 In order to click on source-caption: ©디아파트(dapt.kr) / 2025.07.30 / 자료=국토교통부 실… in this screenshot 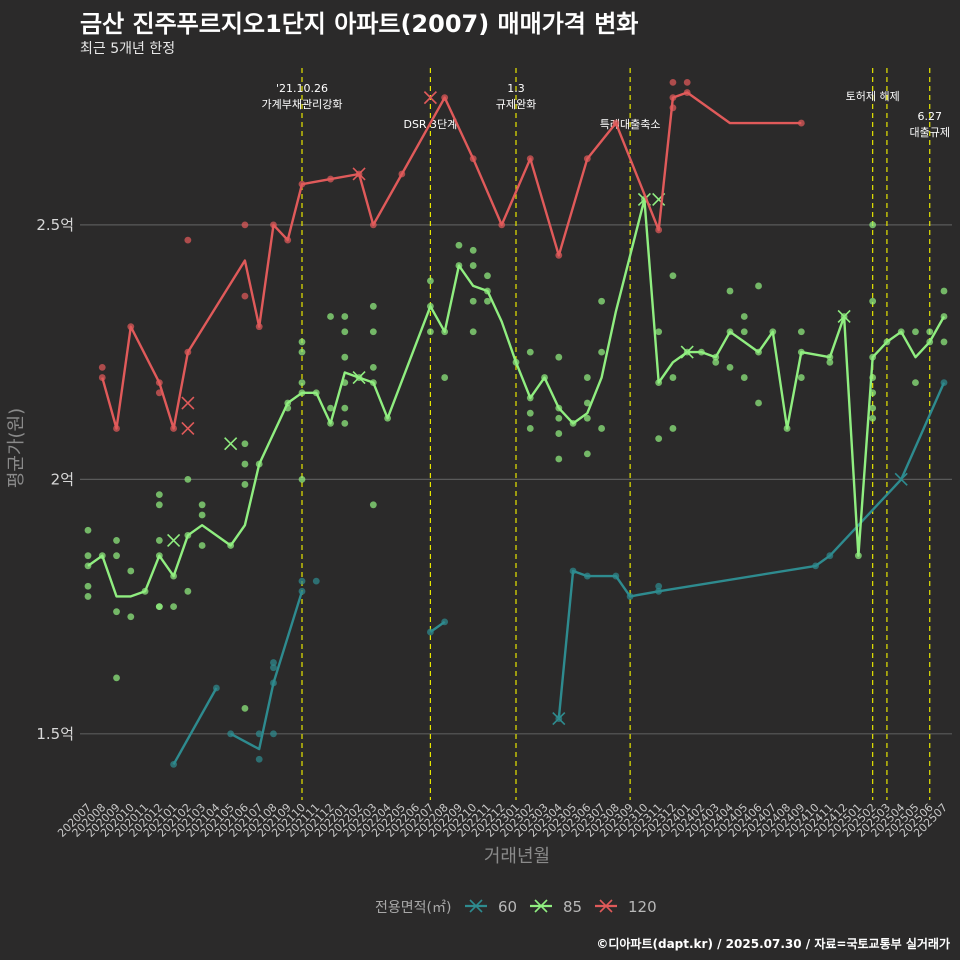, I will do `click(773, 944)`.